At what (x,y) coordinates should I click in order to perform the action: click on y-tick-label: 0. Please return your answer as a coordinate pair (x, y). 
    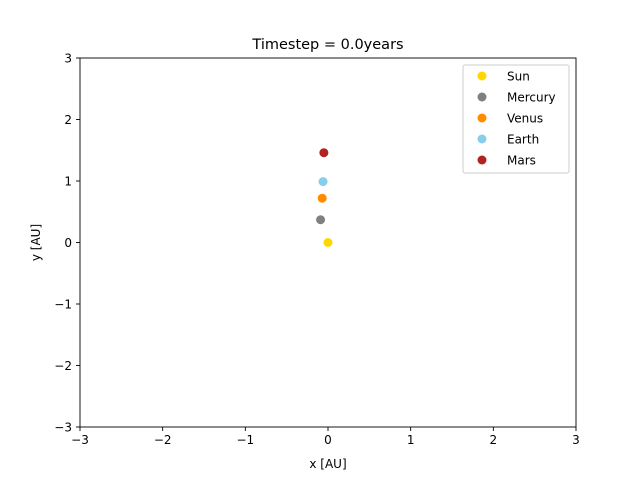
    Looking at the image, I should click on (68, 243).